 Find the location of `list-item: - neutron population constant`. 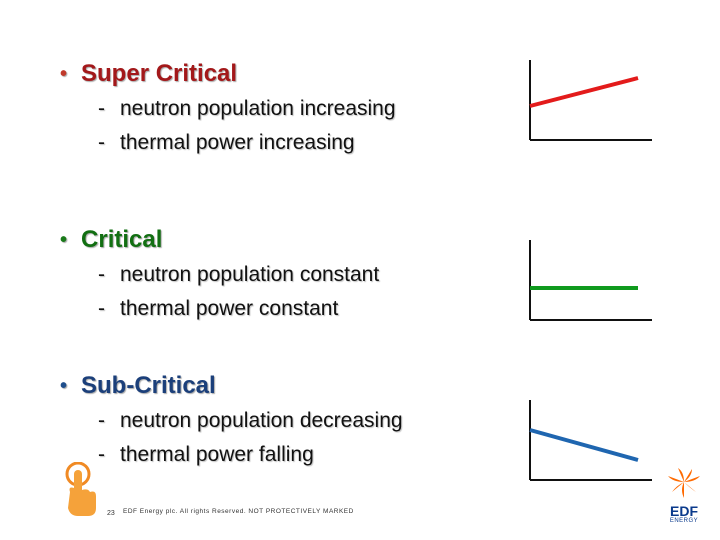

list-item: - neutron population constant is located at coordinates (239, 274).